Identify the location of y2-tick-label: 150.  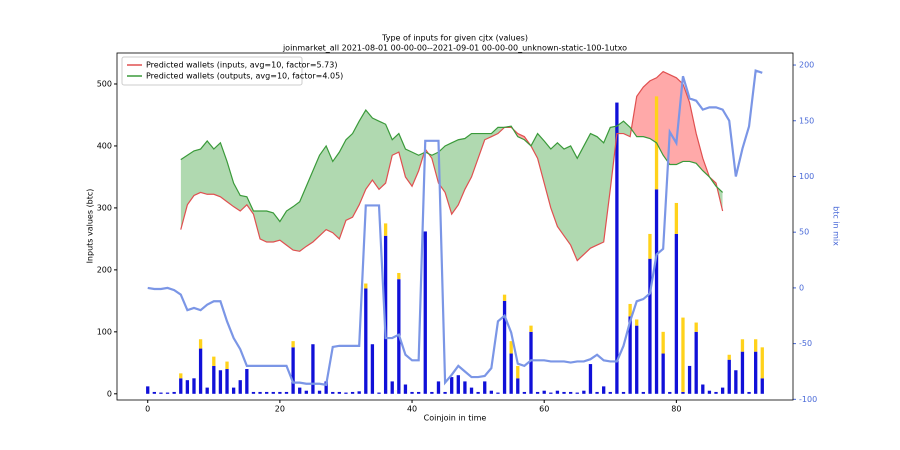
(806, 120).